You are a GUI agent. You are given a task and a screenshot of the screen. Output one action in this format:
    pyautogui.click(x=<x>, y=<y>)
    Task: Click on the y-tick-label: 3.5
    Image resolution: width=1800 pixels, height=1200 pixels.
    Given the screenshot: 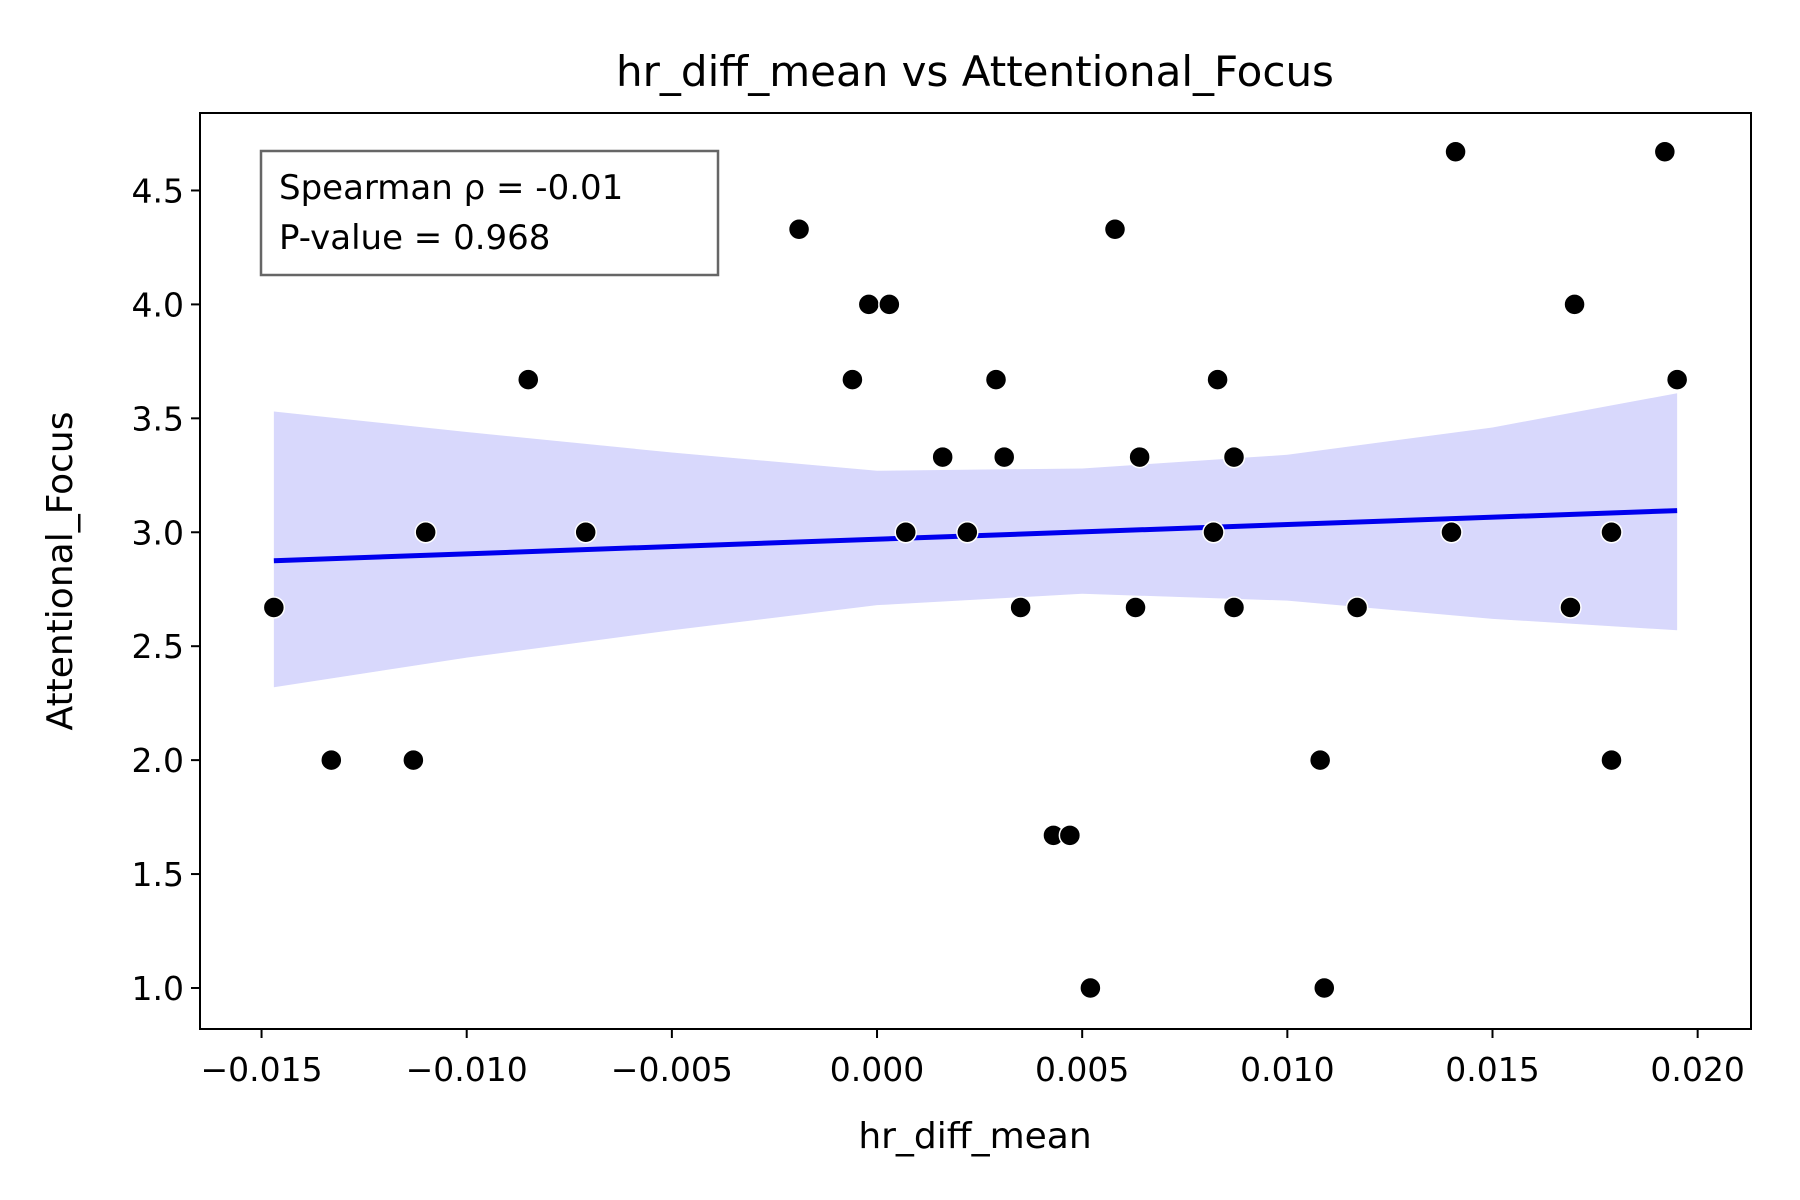 What is the action you would take?
    pyautogui.click(x=158, y=418)
    